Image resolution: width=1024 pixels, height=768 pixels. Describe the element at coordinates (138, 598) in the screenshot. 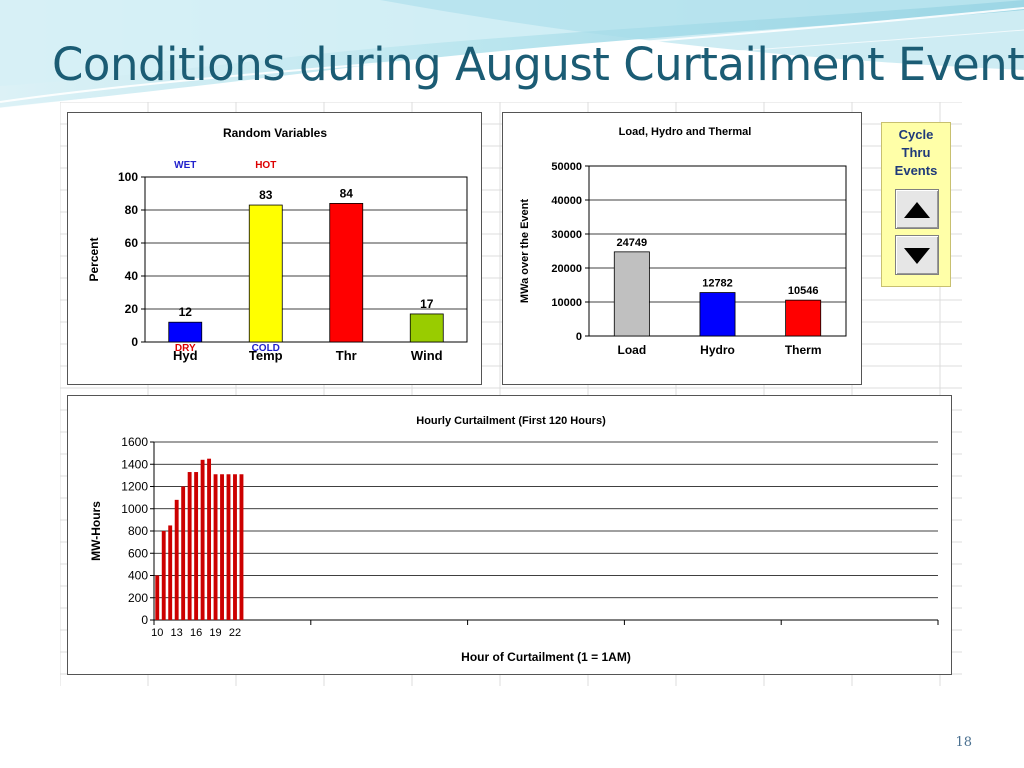

I see `y-tick-label: 200` at that location.